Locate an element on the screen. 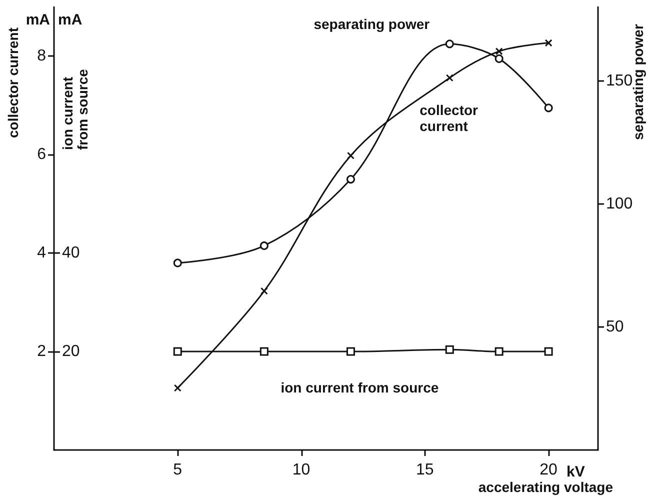 Image resolution: width=653 pixels, height=497 pixels. x-tick-label: 15 is located at coordinates (425, 470).